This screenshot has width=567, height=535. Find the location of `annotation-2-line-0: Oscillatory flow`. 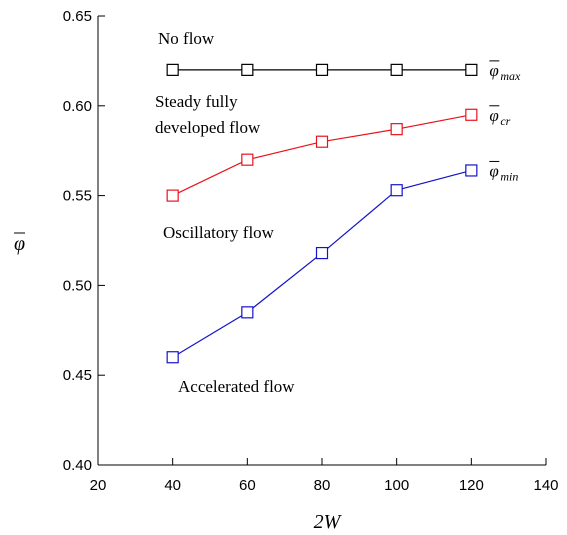

annotation-2-line-0: Oscillatory flow is located at coordinates (219, 232).